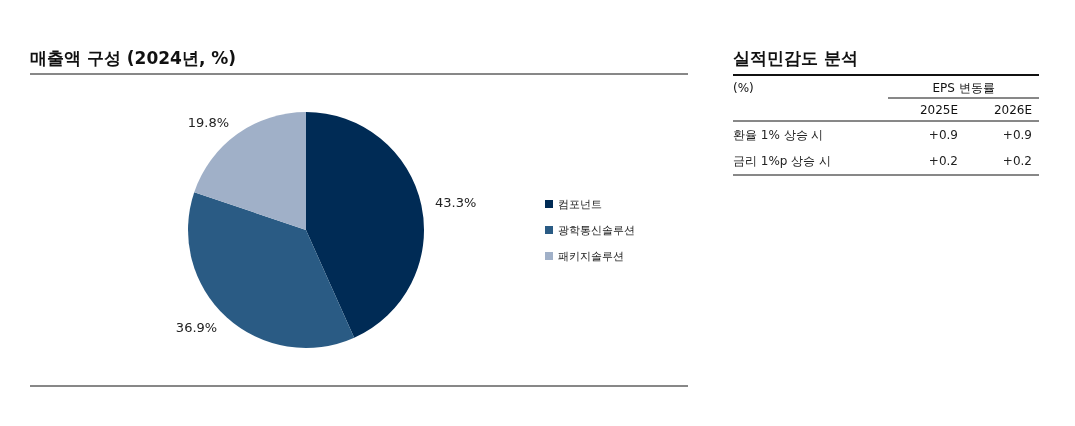 The image size is (1075, 426). I want to click on pie-slice, so click(365, 225).